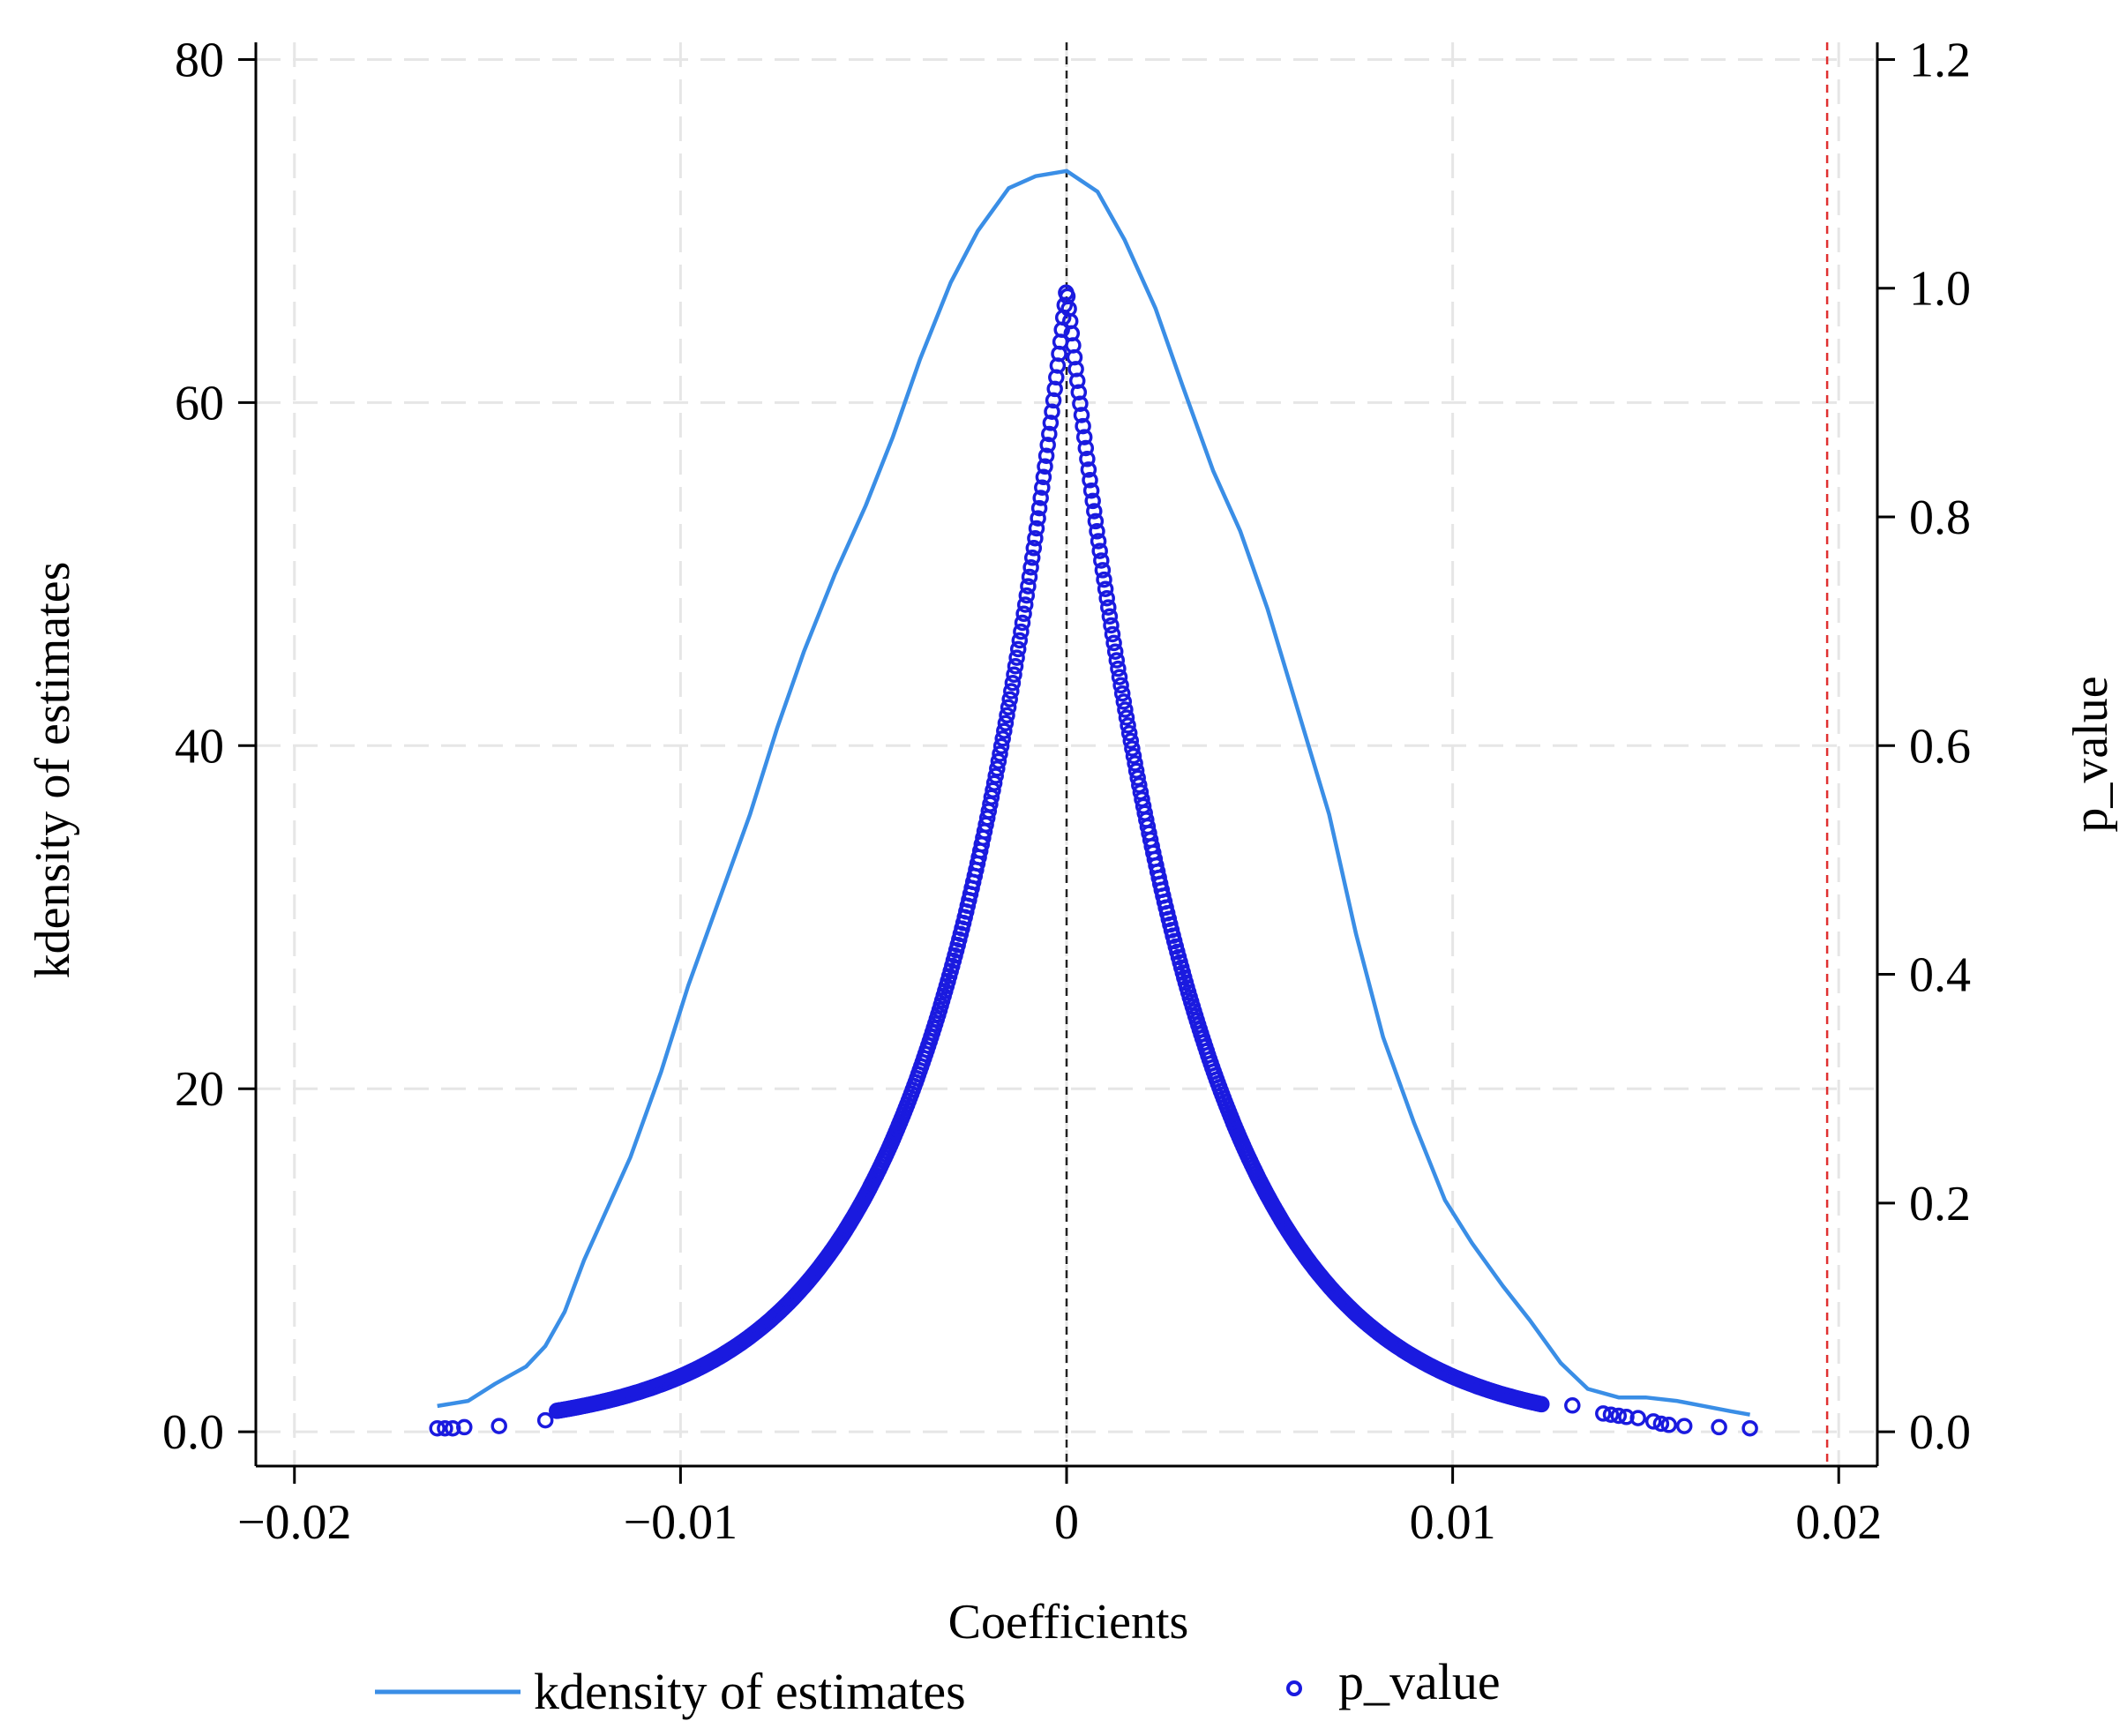  Describe the element at coordinates (1940, 1204) in the screenshot. I see `y-right-tick-label: 0.2` at that location.